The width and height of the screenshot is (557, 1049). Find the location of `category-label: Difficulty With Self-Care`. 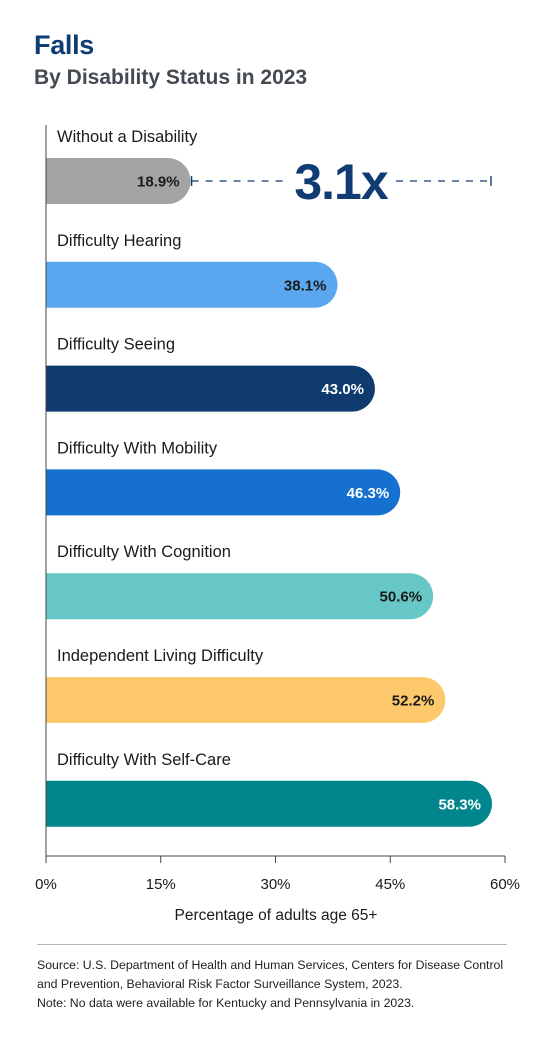

category-label: Difficulty With Self-Care is located at coordinates (144, 760).